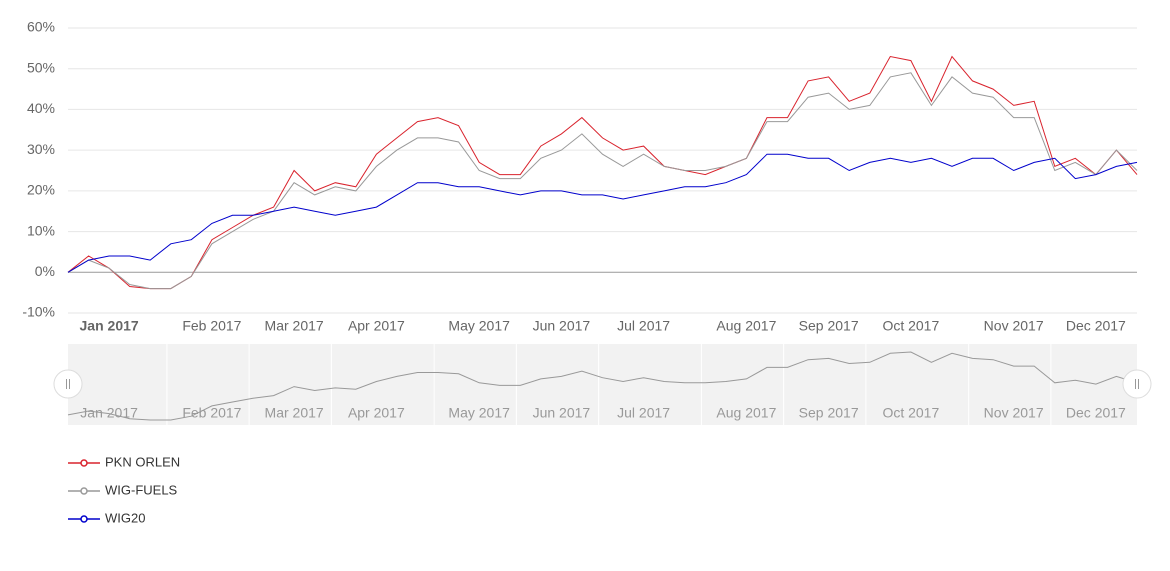  I want to click on x-tick-label: Jul 2017, so click(643, 326).